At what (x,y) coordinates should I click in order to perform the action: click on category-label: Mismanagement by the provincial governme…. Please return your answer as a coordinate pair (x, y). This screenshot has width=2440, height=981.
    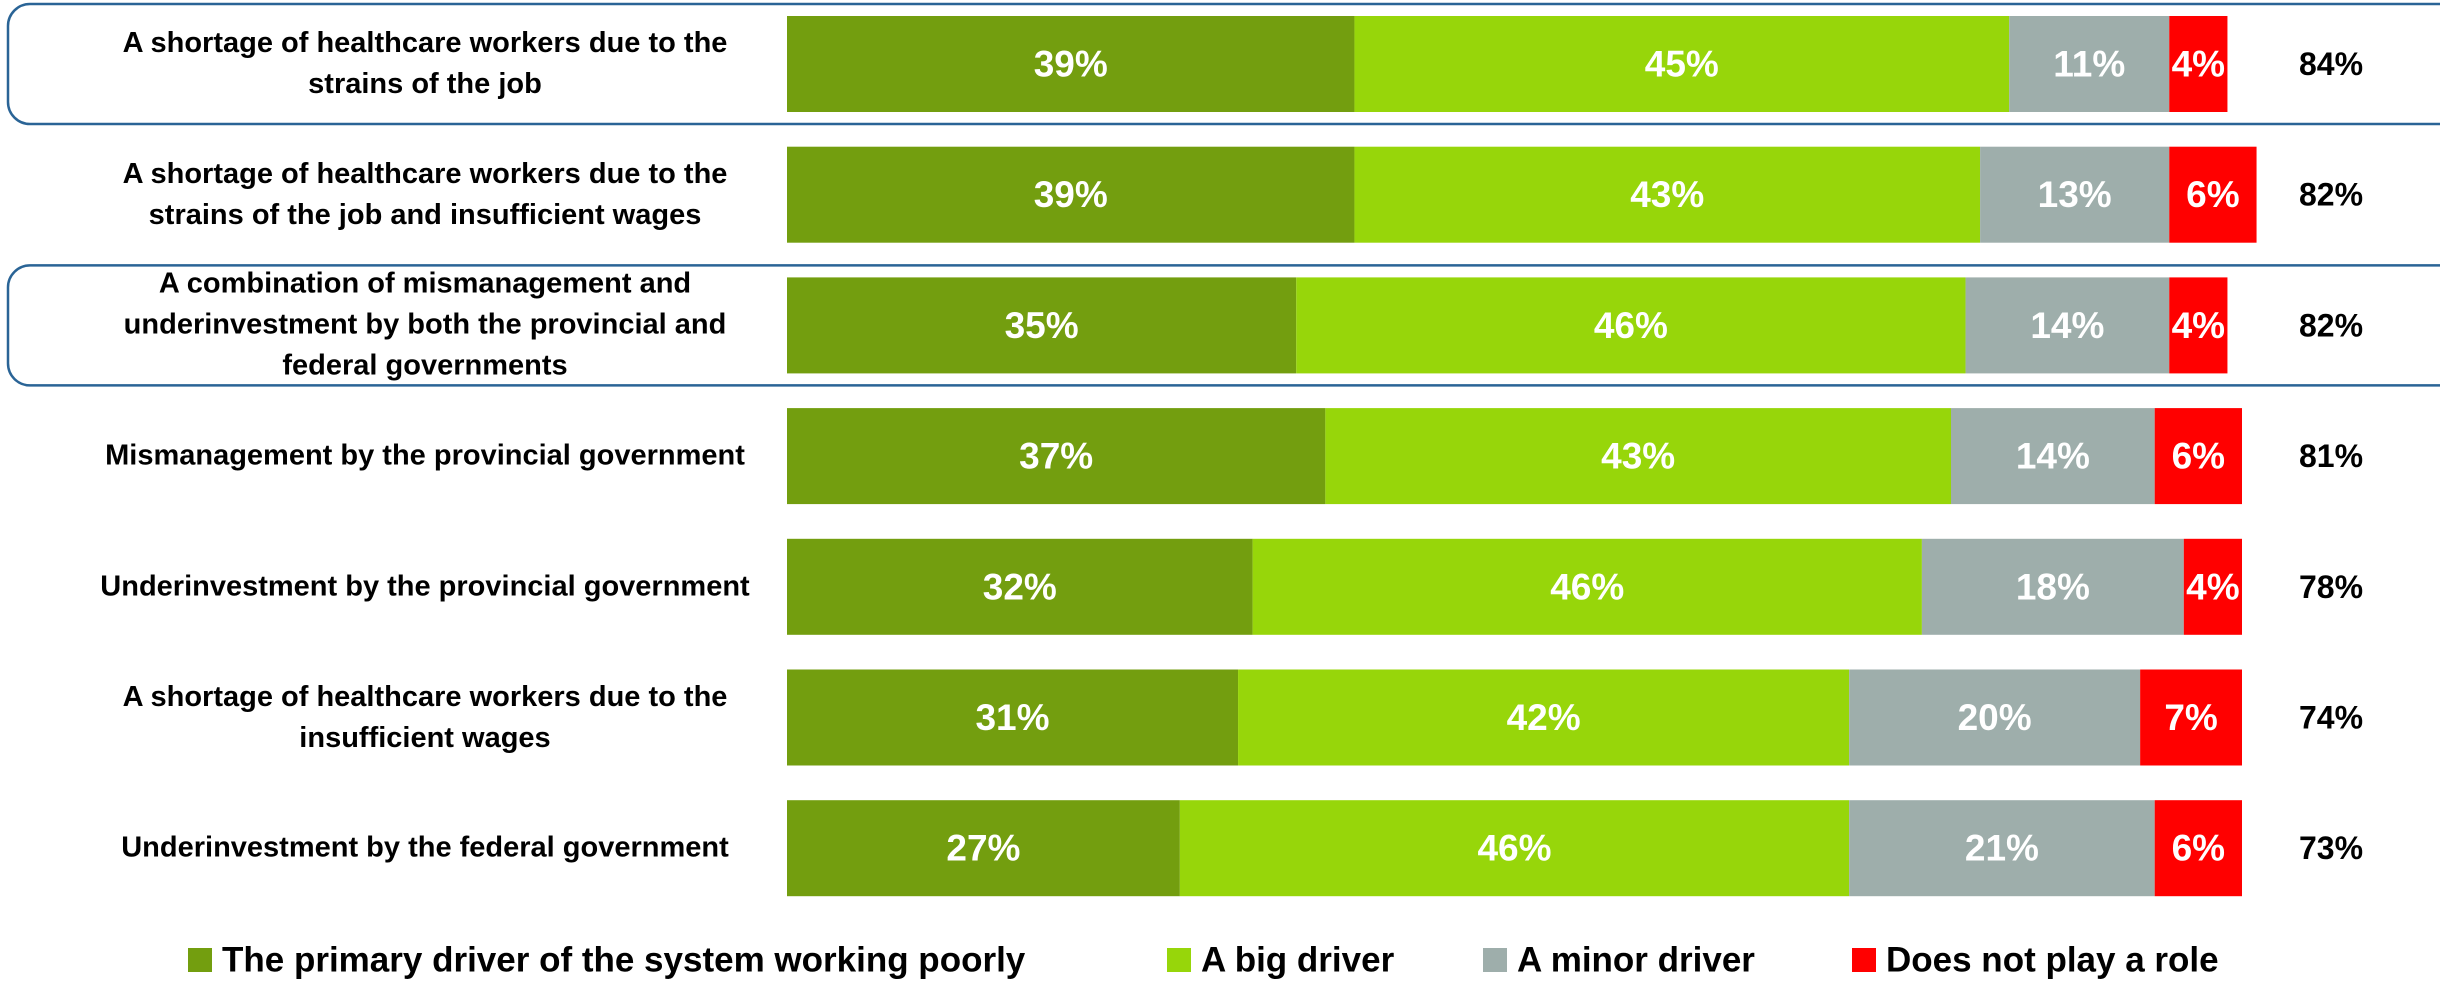
    Looking at the image, I should click on (425, 455).